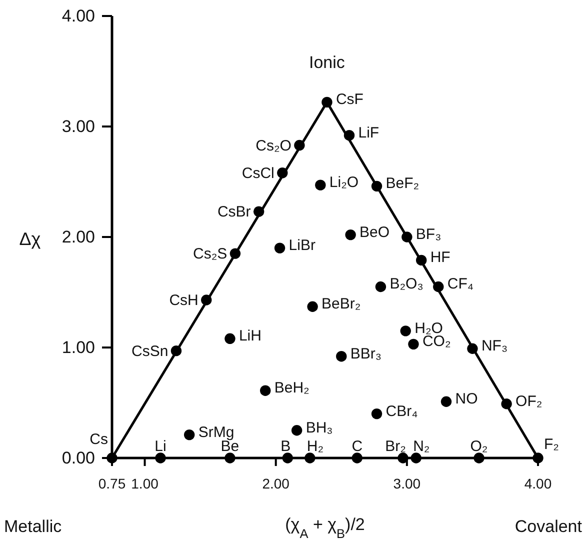  I want to click on annotation: OF₂, so click(529, 401).